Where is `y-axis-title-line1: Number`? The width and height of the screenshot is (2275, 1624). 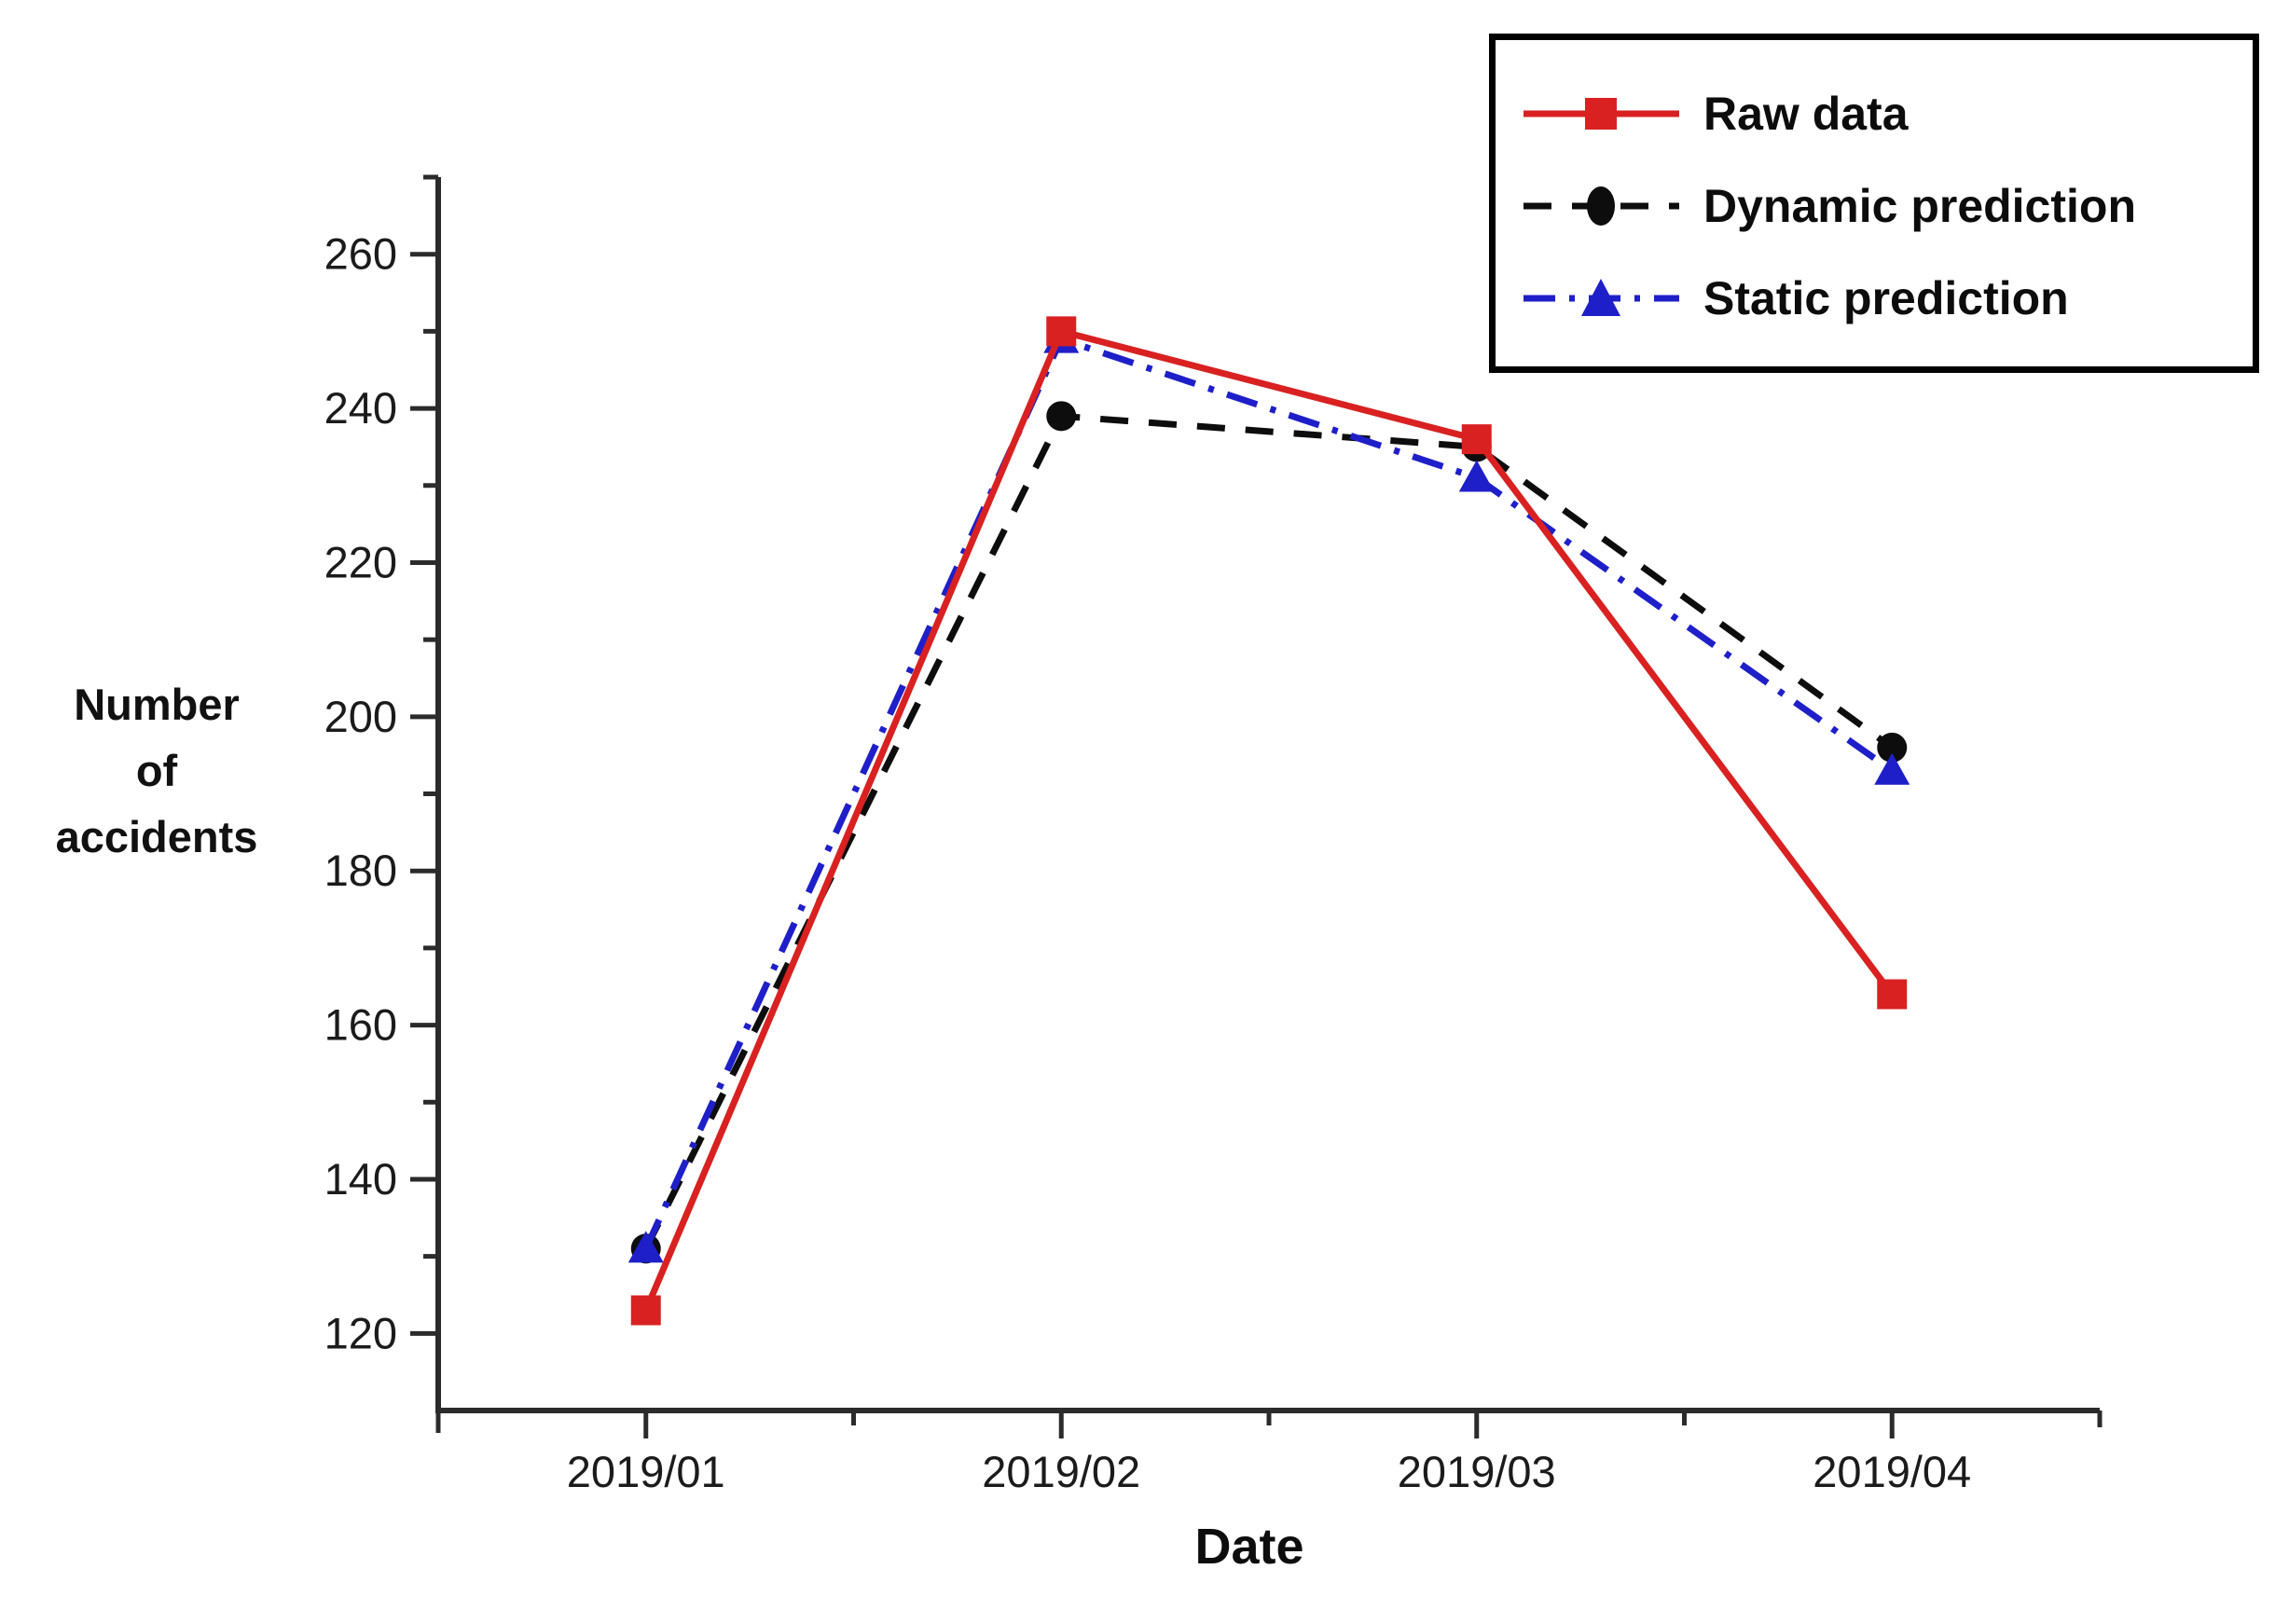
y-axis-title-line1: Number is located at coordinates (157, 704).